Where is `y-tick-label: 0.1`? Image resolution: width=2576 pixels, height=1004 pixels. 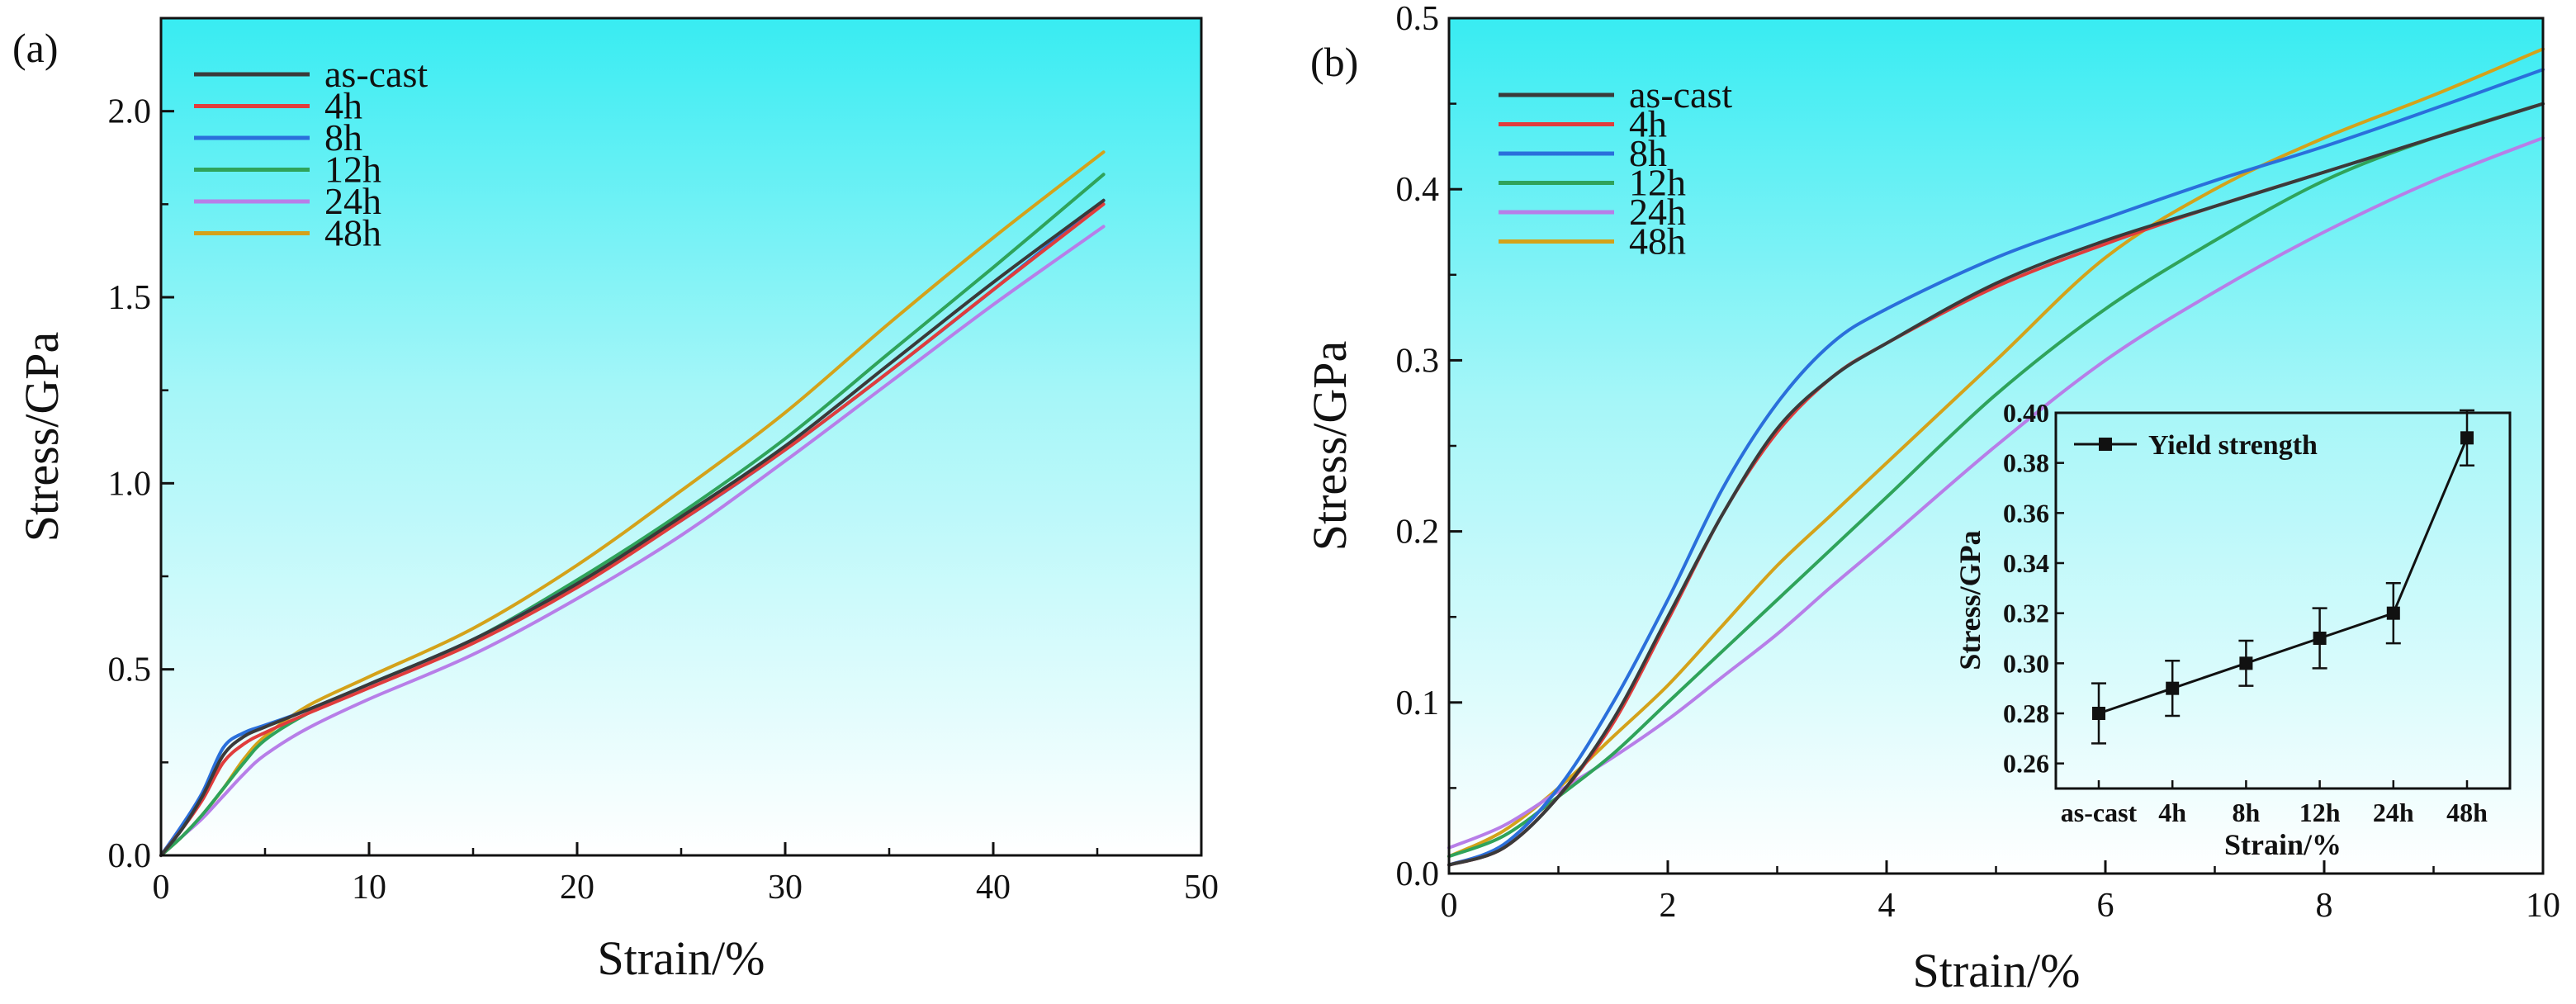 y-tick-label: 0.1 is located at coordinates (1418, 703).